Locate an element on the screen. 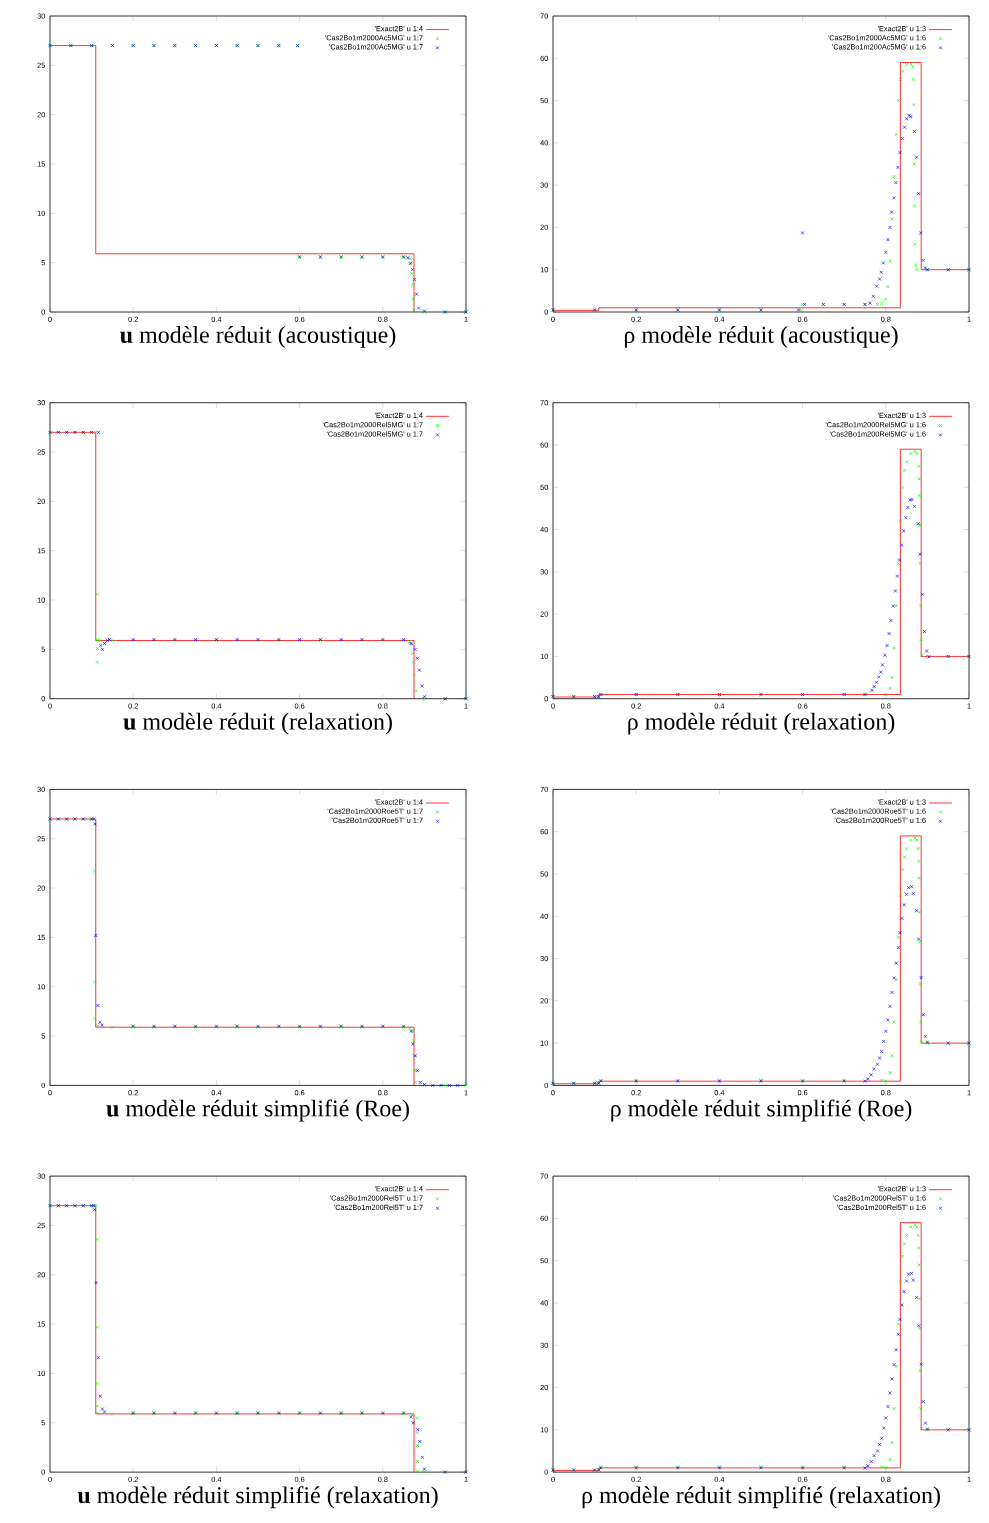 This screenshot has width=989, height=1523. text: u modèle réduit simplifié (relaxation) is located at coordinates (257, 1497).